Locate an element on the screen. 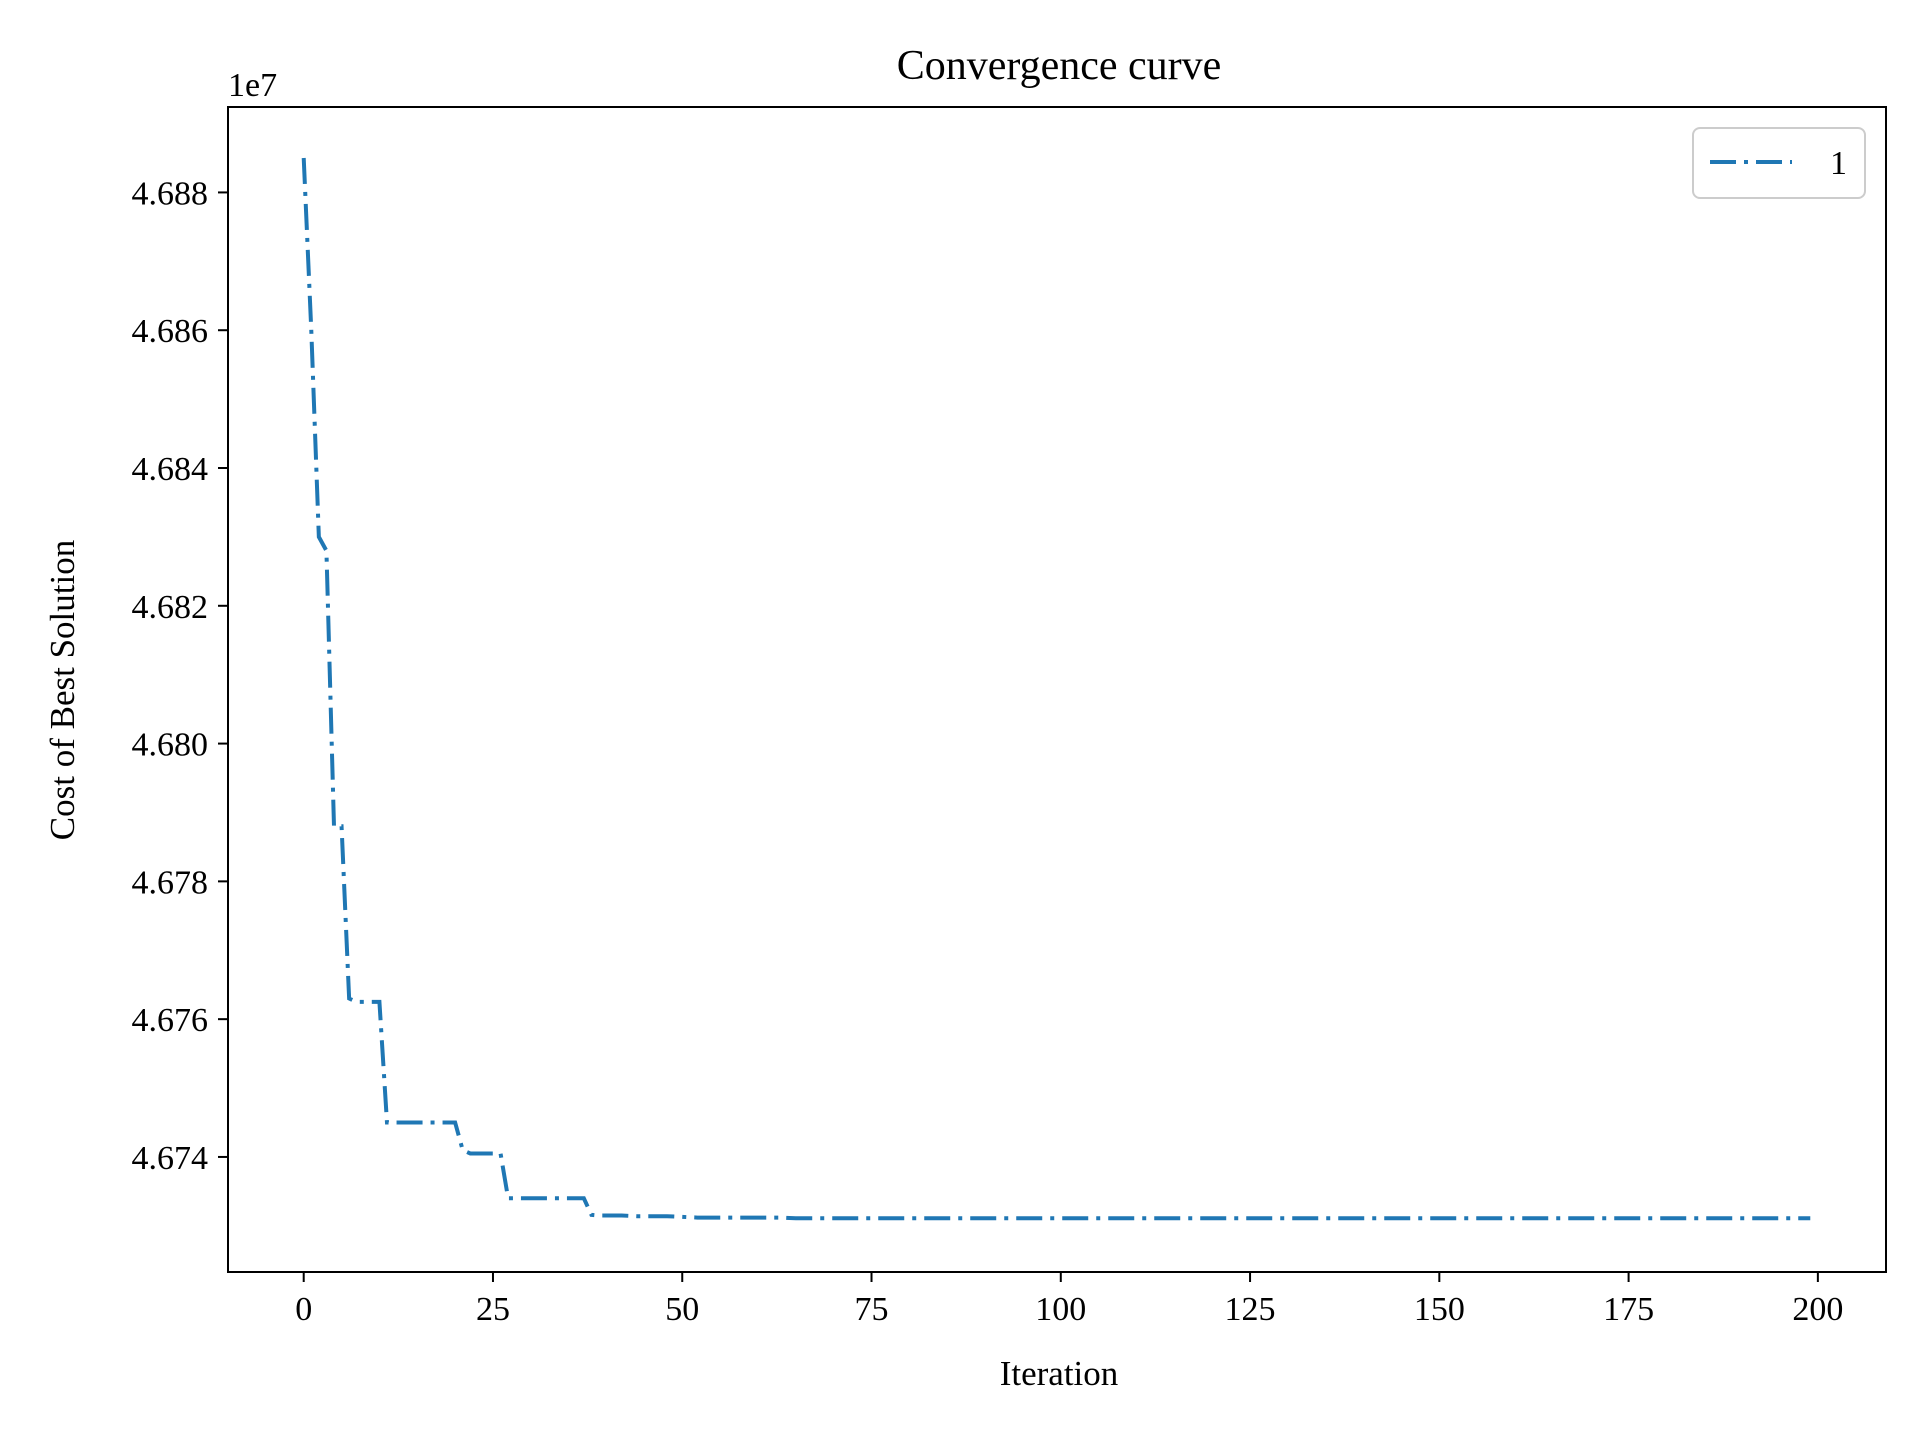 Image resolution: width=1920 pixels, height=1445 pixels. y-tick-label: 4.686 is located at coordinates (170, 331).